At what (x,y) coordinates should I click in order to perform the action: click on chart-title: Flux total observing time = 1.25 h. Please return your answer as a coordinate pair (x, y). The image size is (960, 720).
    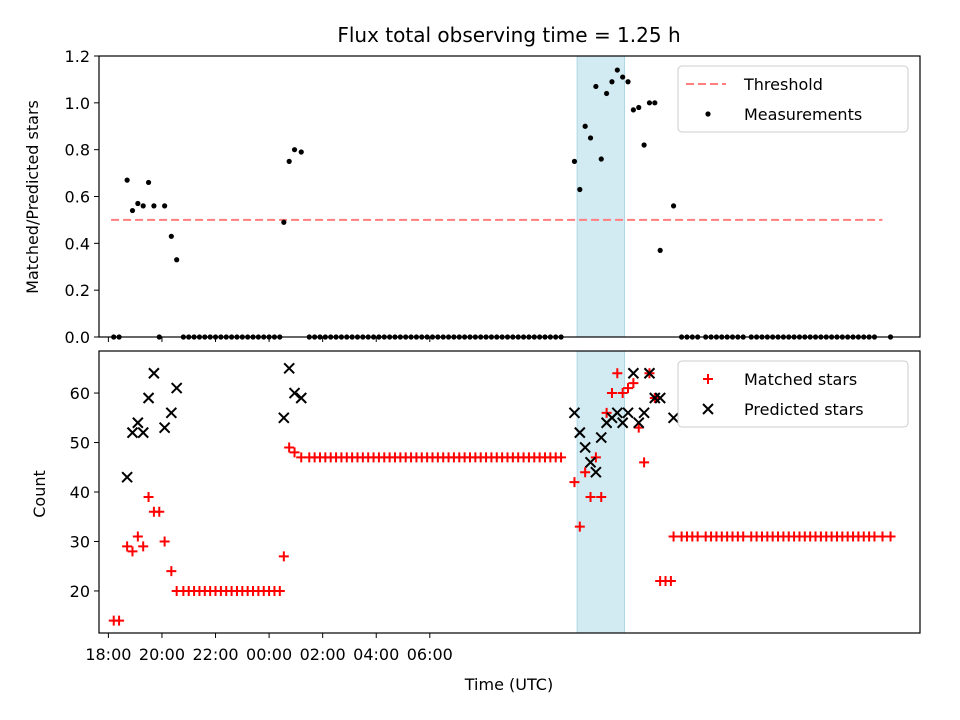
    Looking at the image, I should click on (508, 35).